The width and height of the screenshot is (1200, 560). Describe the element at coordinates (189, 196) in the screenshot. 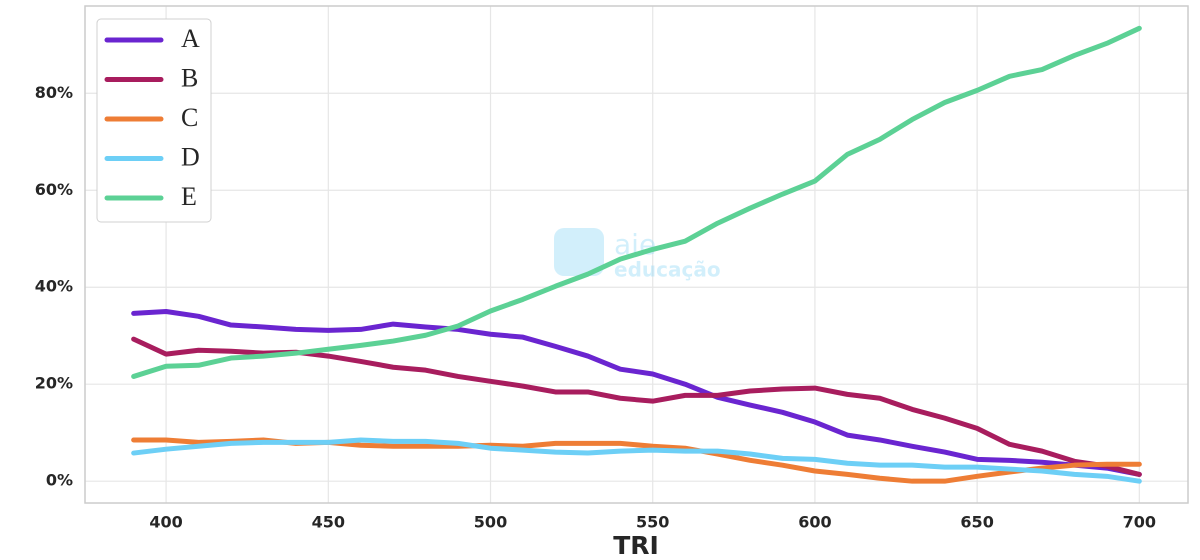

I see `legend-label: E` at that location.